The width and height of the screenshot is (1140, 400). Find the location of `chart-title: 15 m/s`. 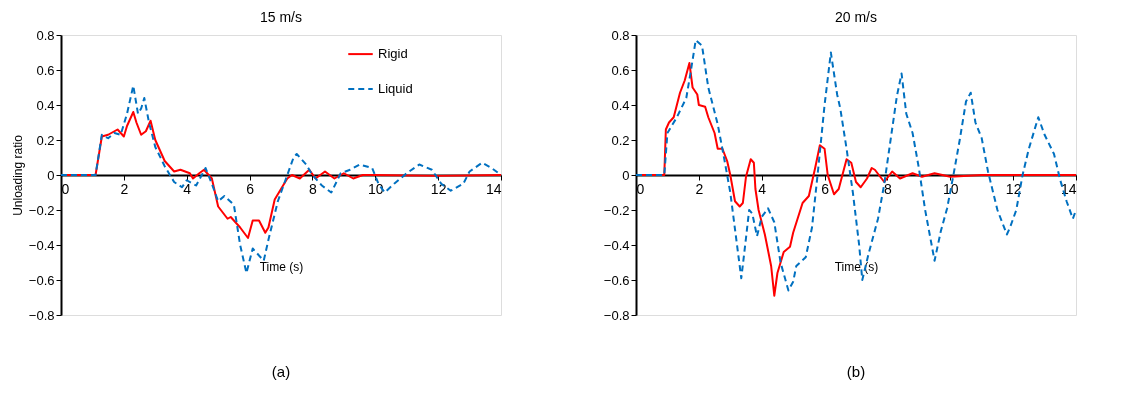

chart-title: 15 m/s is located at coordinates (281, 17).